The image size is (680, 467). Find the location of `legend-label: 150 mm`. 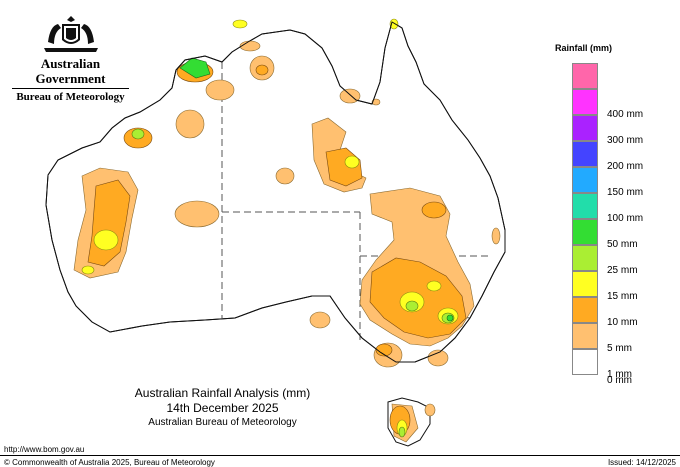

legend-label: 150 mm is located at coordinates (625, 192).